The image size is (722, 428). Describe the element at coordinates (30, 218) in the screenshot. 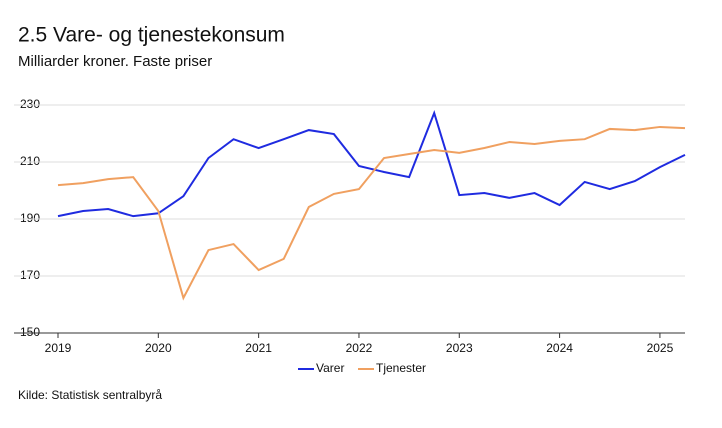

I see `y-tick-label: 190` at that location.